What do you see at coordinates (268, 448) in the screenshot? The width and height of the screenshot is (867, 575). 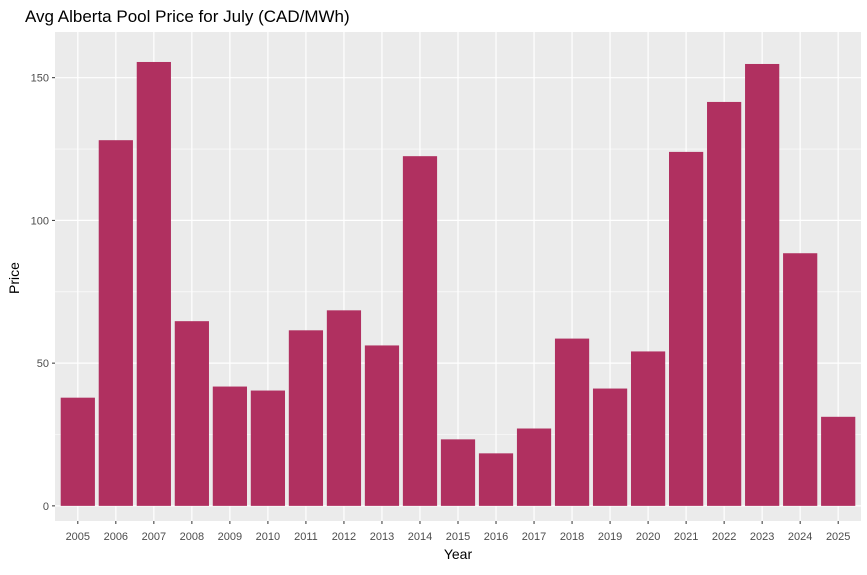 I see `bar-2010` at bounding box center [268, 448].